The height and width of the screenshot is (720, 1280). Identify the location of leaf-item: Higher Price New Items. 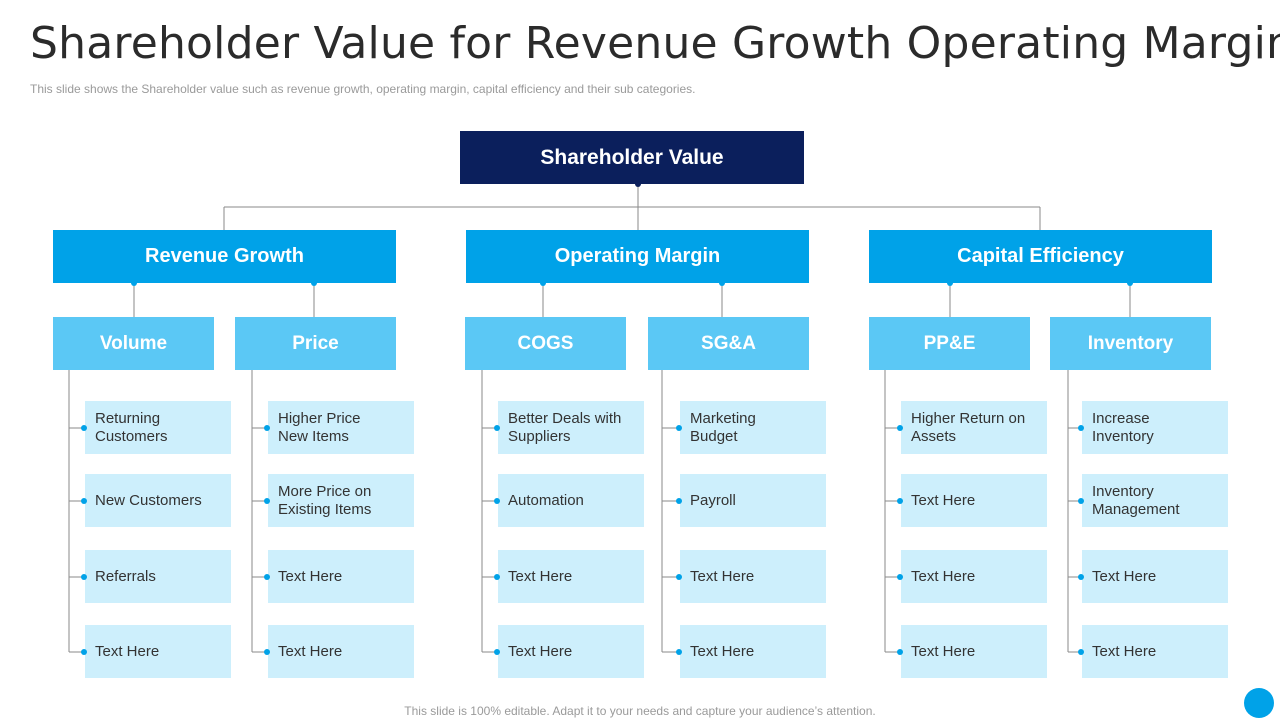
(341, 427).